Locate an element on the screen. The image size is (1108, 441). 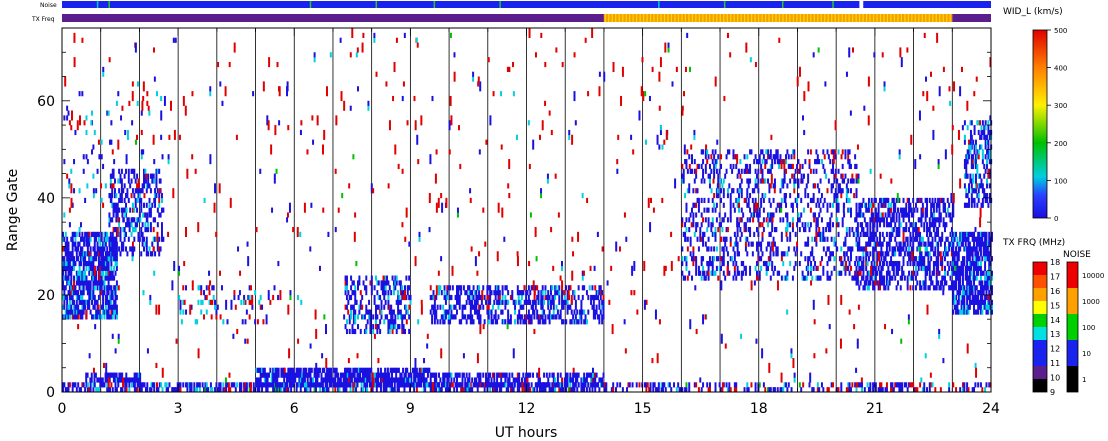
noise-bar-tick is located at coordinates (310, 4).